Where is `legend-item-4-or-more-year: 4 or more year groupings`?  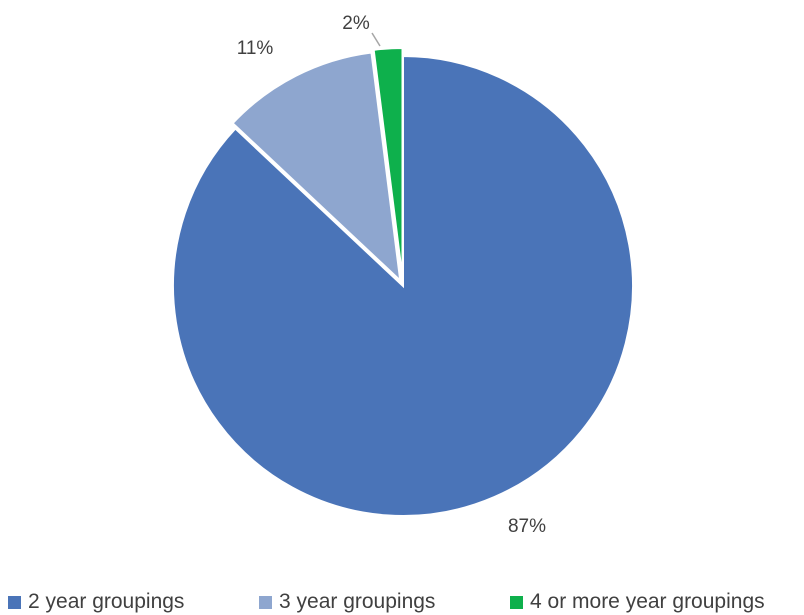 legend-item-4-or-more-year: 4 or more year groupings is located at coordinates (637, 602).